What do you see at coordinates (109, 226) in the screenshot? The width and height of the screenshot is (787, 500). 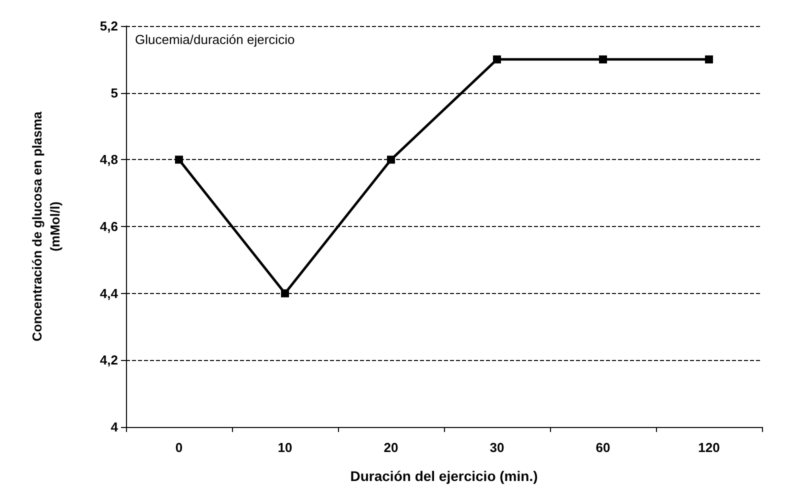 I see `y-tick-label: 4,6` at bounding box center [109, 226].